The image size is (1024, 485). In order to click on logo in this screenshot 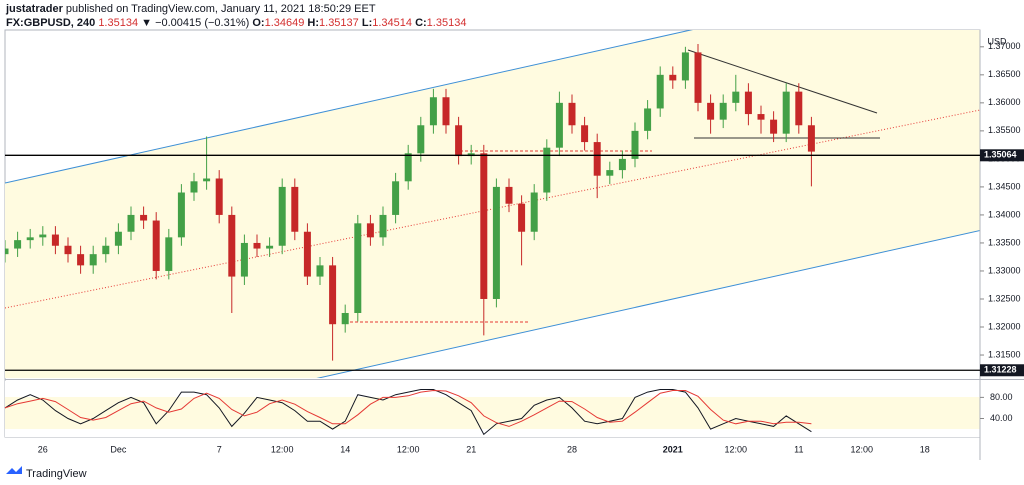, I will do `click(14, 470)`.